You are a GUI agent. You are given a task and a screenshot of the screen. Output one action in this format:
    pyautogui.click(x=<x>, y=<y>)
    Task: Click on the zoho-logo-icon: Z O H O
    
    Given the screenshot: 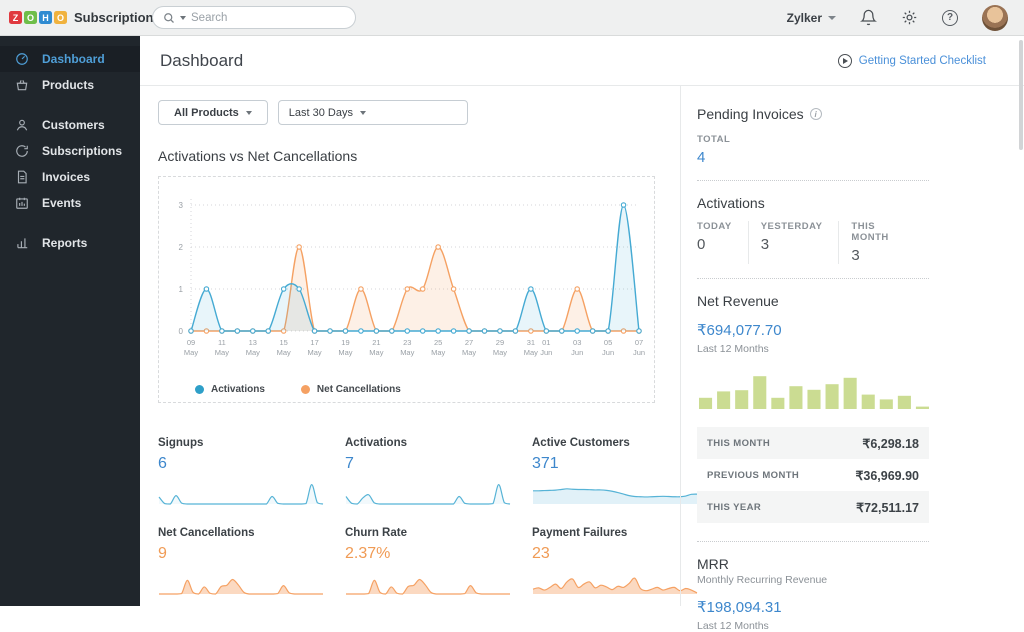 What is the action you would take?
    pyautogui.click(x=38, y=17)
    